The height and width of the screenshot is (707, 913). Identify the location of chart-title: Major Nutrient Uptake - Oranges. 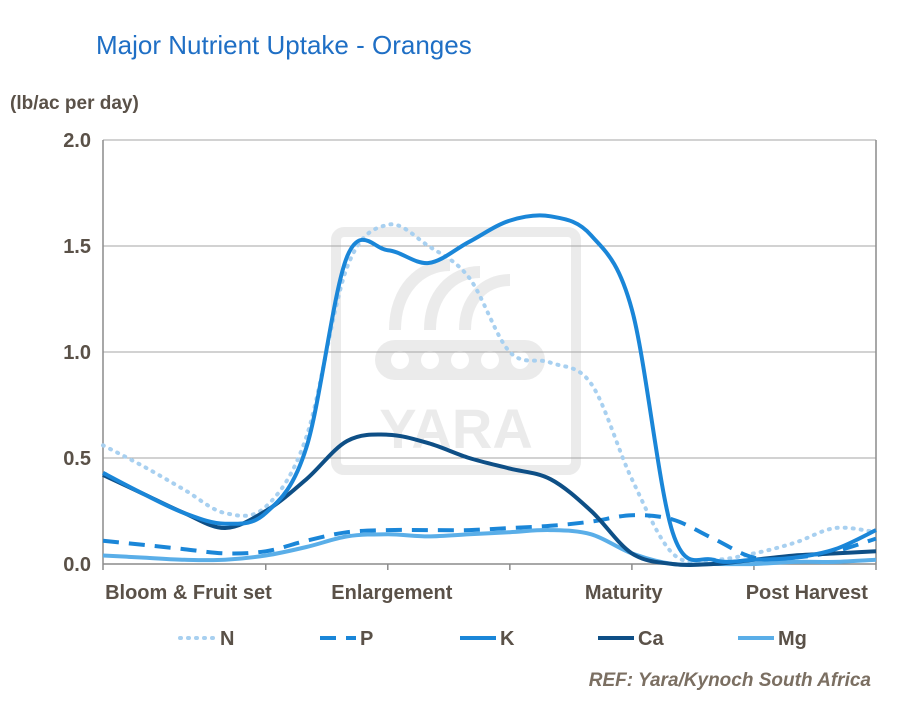
(284, 45).